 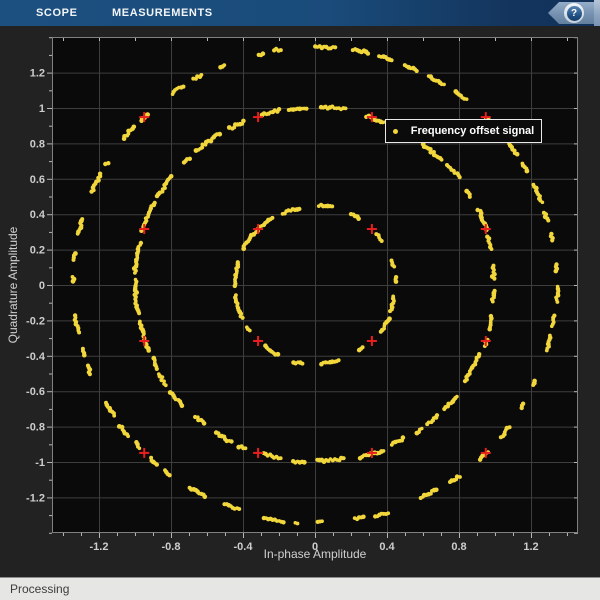 I want to click on help-icon: ?, so click(x=574, y=13).